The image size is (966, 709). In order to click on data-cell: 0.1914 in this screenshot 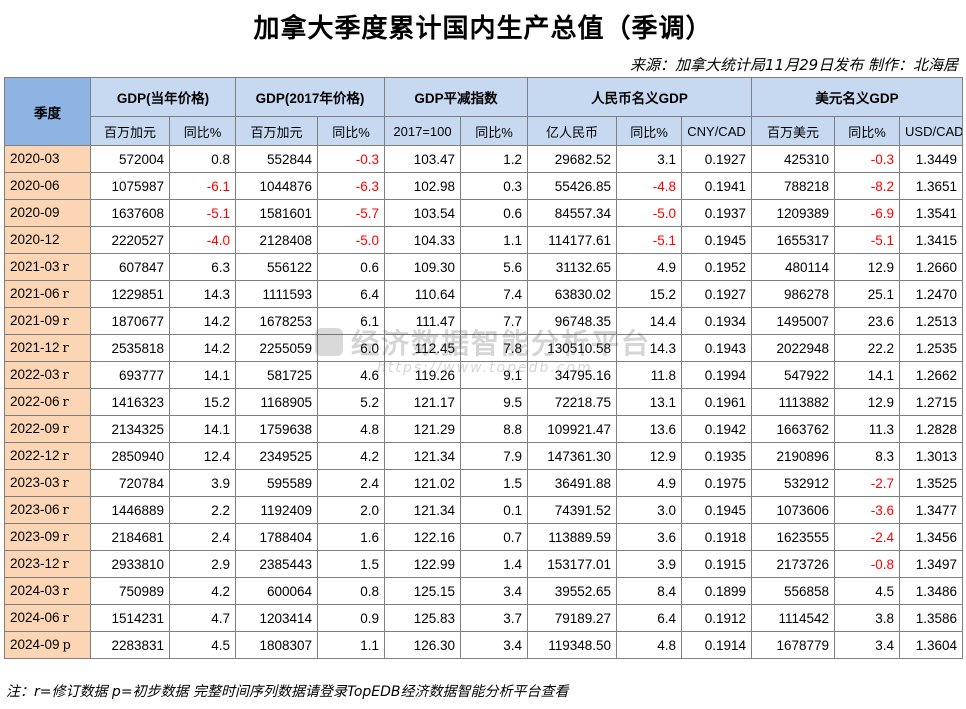, I will do `click(717, 645)`.